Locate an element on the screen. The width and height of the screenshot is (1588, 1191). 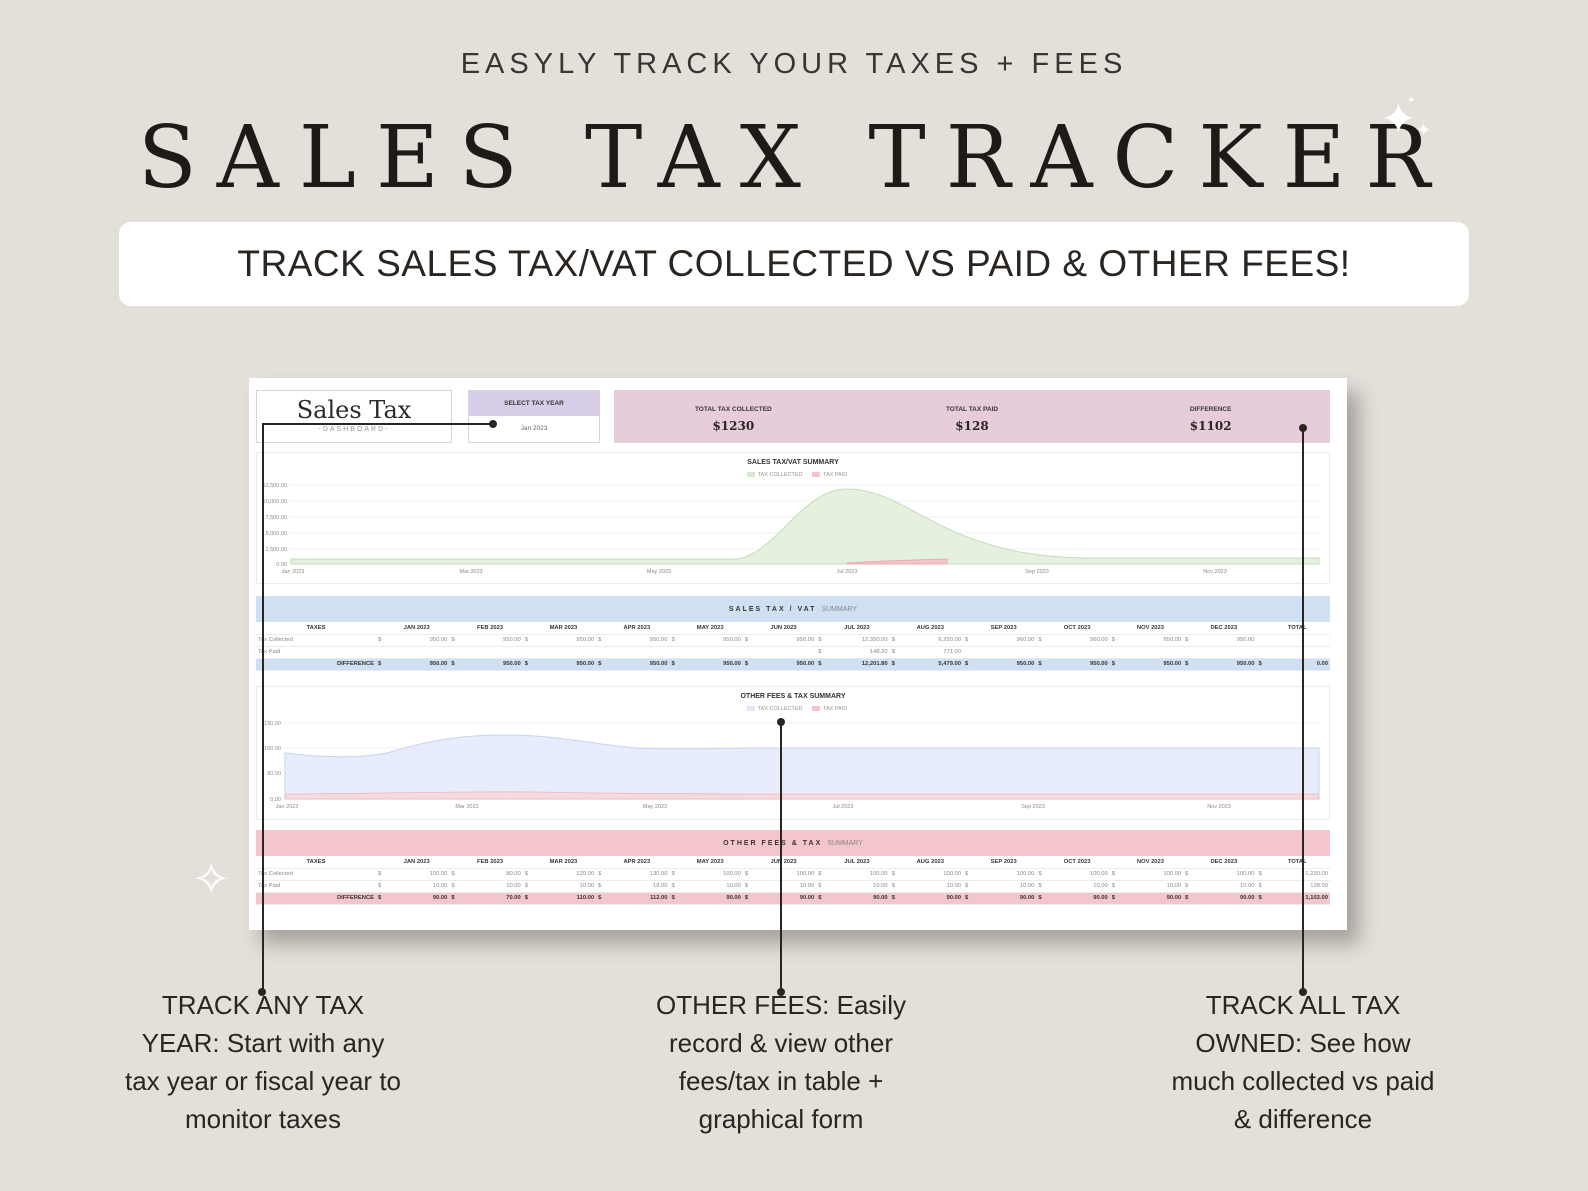
row-label: Tax Collected is located at coordinates (316, 874).